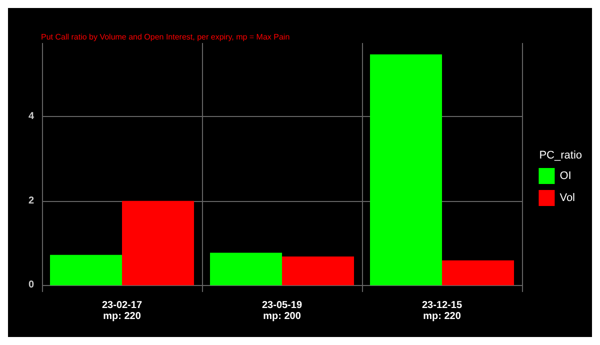  Describe the element at coordinates (31, 200) in the screenshot. I see `y-tick-label: 2` at that location.